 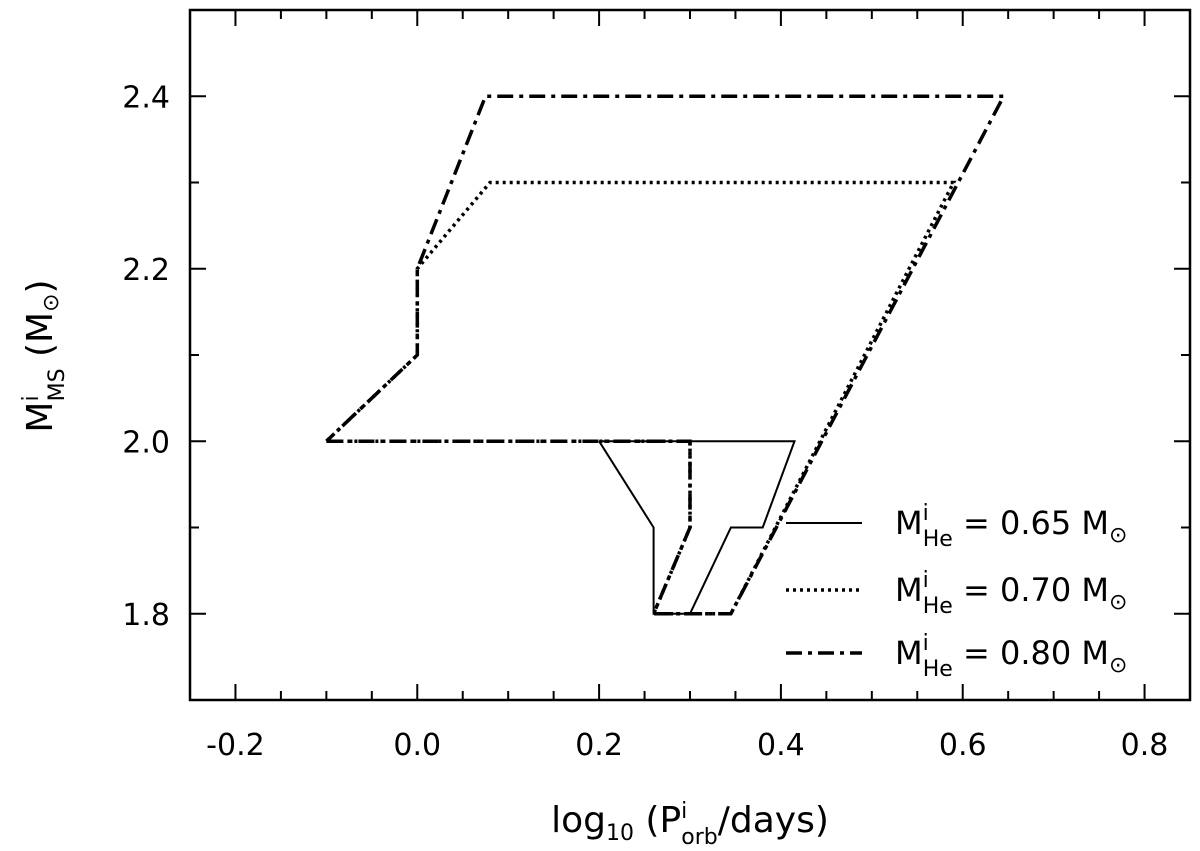 I want to click on x-axis-label-tail: /days), so click(x=773, y=820).